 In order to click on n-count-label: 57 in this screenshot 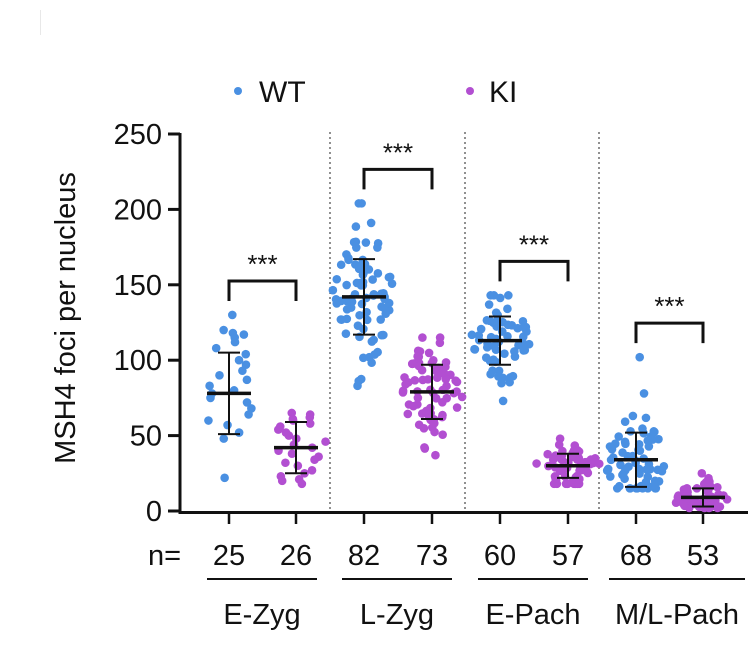, I will do `click(568, 556)`.